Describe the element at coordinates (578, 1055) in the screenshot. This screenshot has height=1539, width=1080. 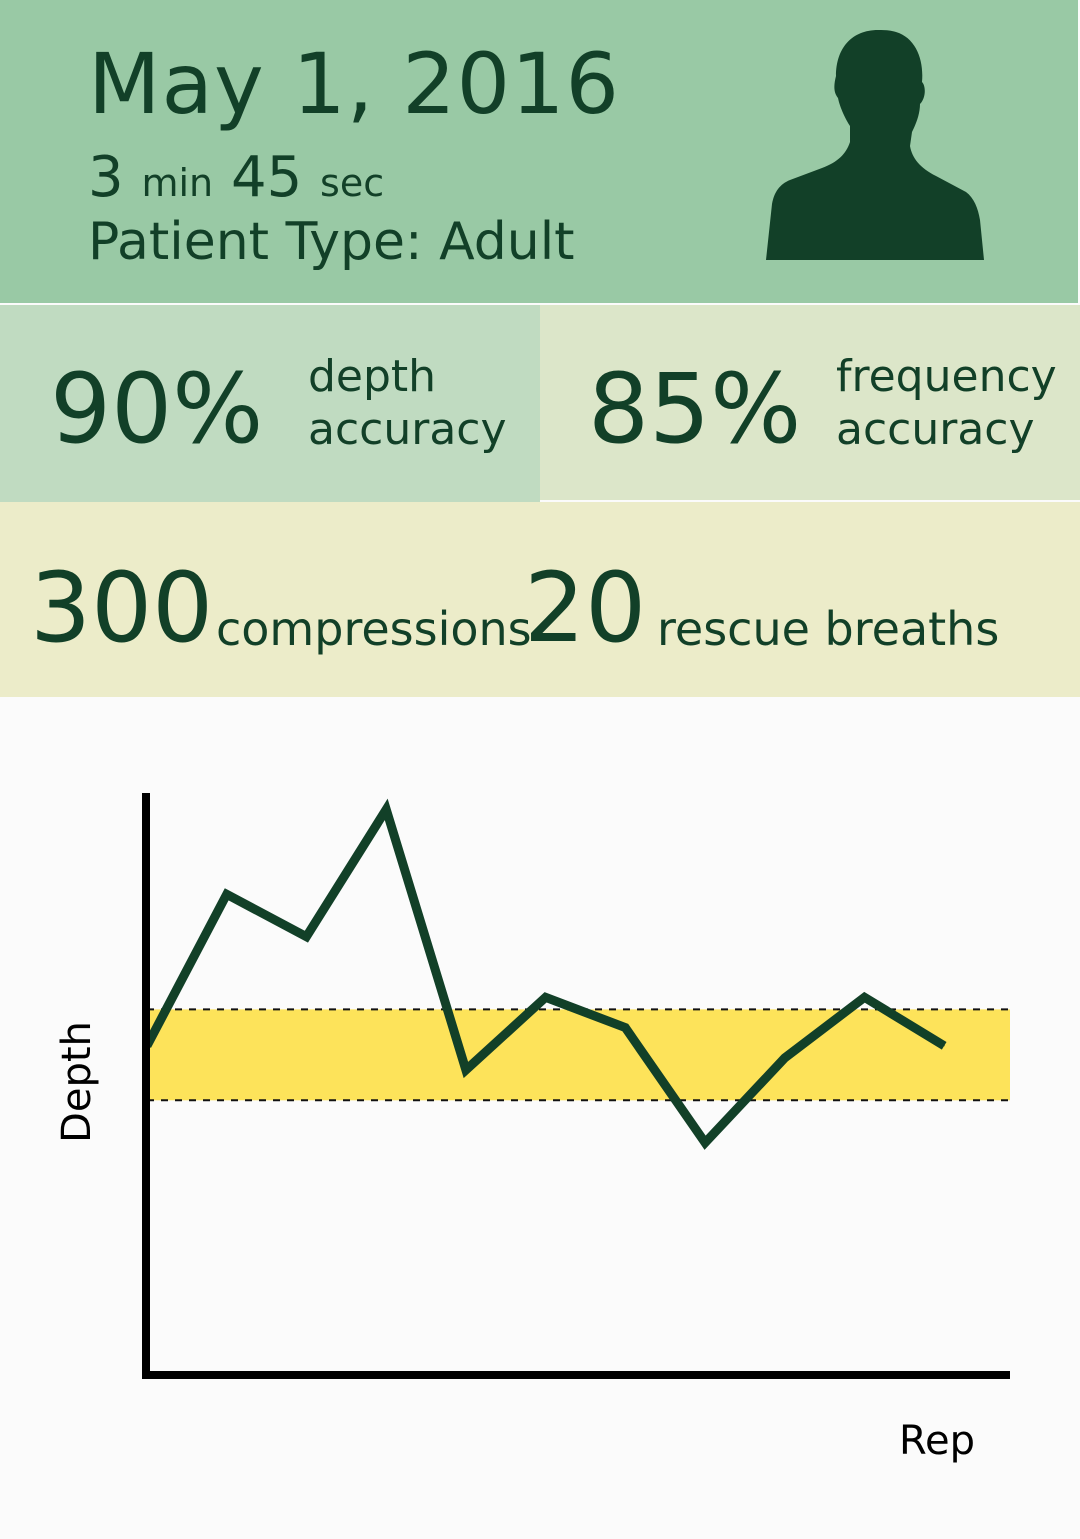
I see `target-depth-band` at that location.